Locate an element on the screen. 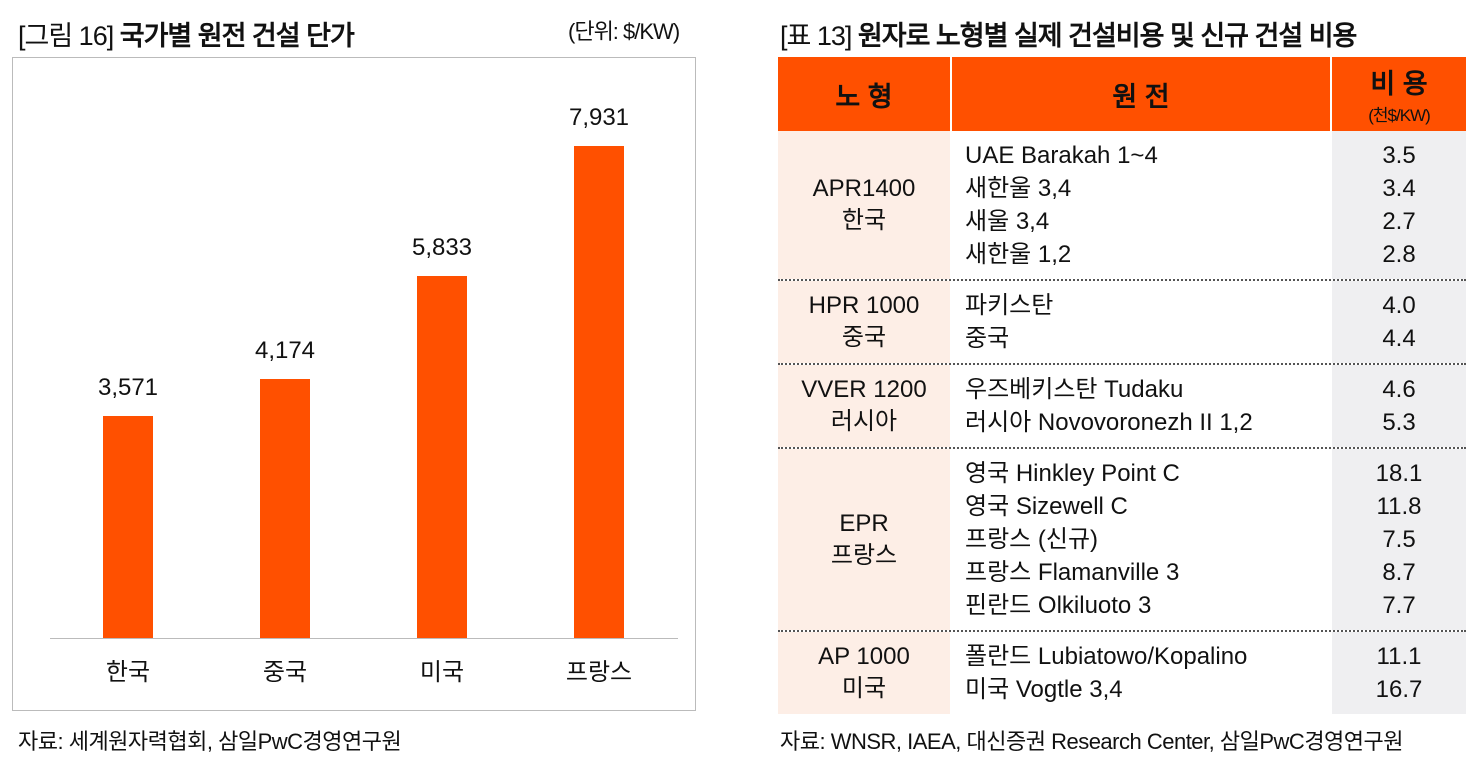  plant-name: 프랑스 (신규) is located at coordinates (1032, 539).